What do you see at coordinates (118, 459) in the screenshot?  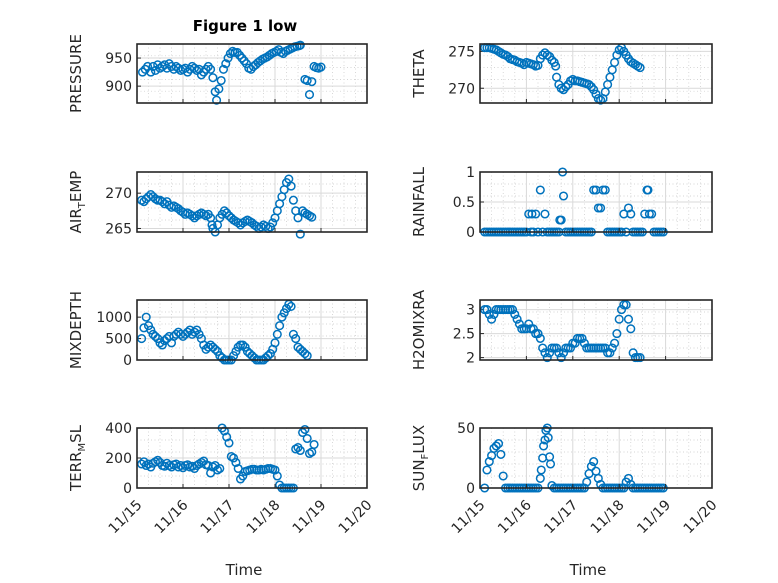 I see `y-tick-label: 200` at bounding box center [118, 459].